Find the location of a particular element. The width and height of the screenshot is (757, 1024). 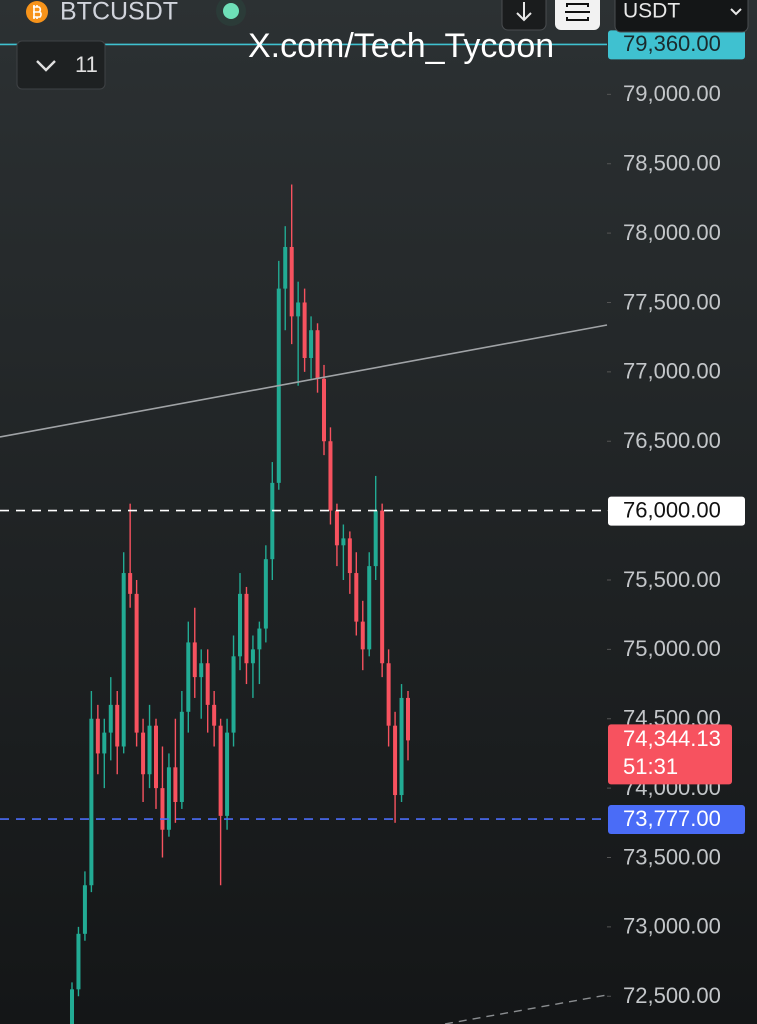

y-tick-label: 72,500.00 is located at coordinates (672, 995).